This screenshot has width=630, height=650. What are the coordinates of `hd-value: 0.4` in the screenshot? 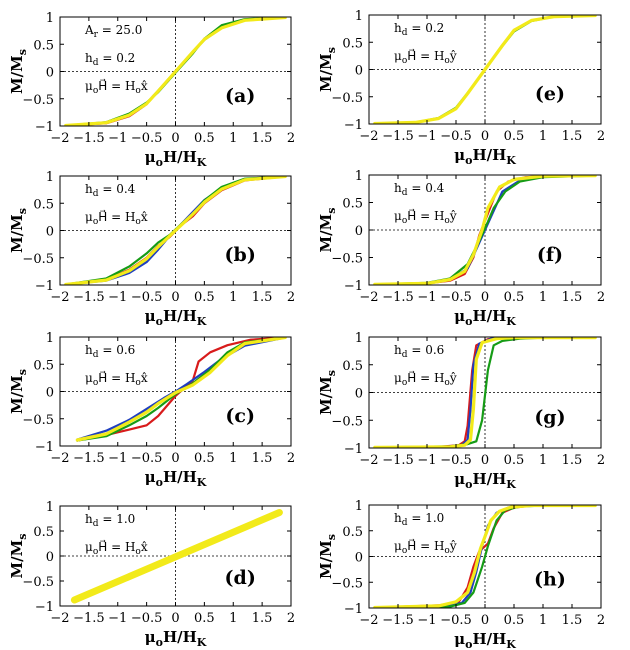 It's located at (125, 189).